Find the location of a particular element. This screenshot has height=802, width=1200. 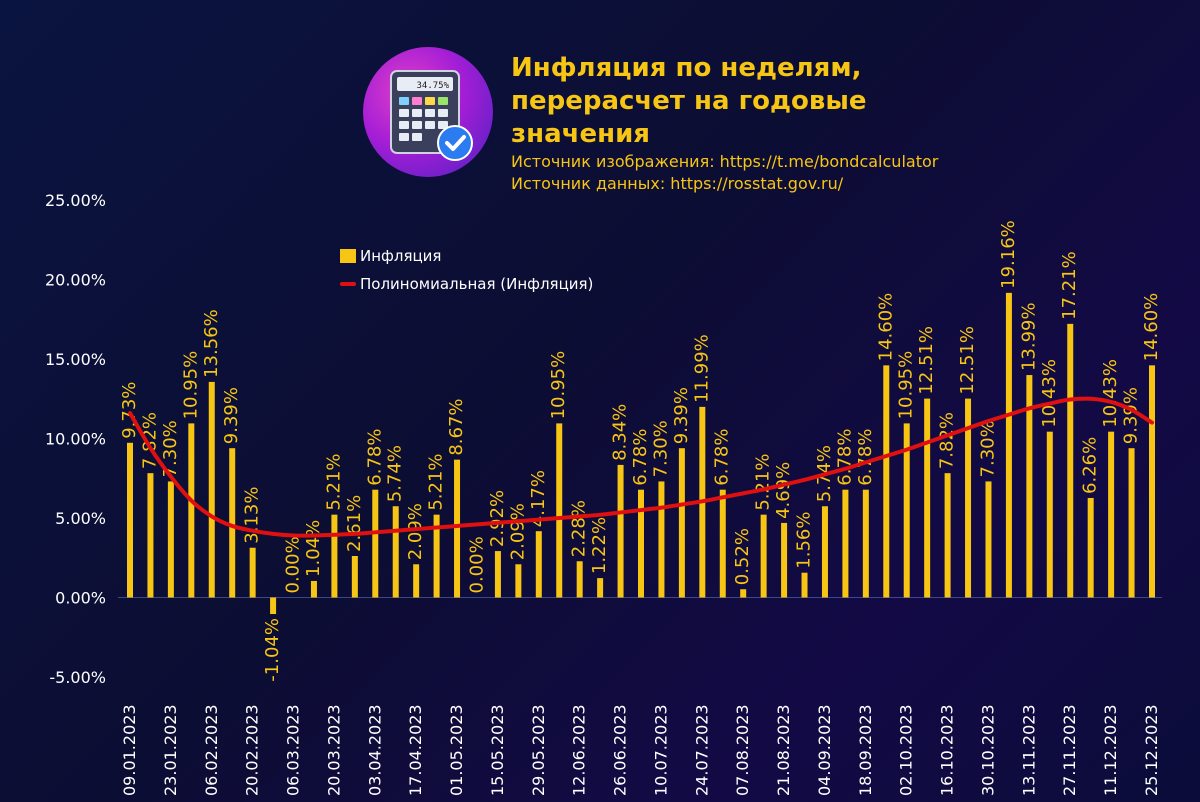

bar-data-label: 12.51% is located at coordinates (967, 360).